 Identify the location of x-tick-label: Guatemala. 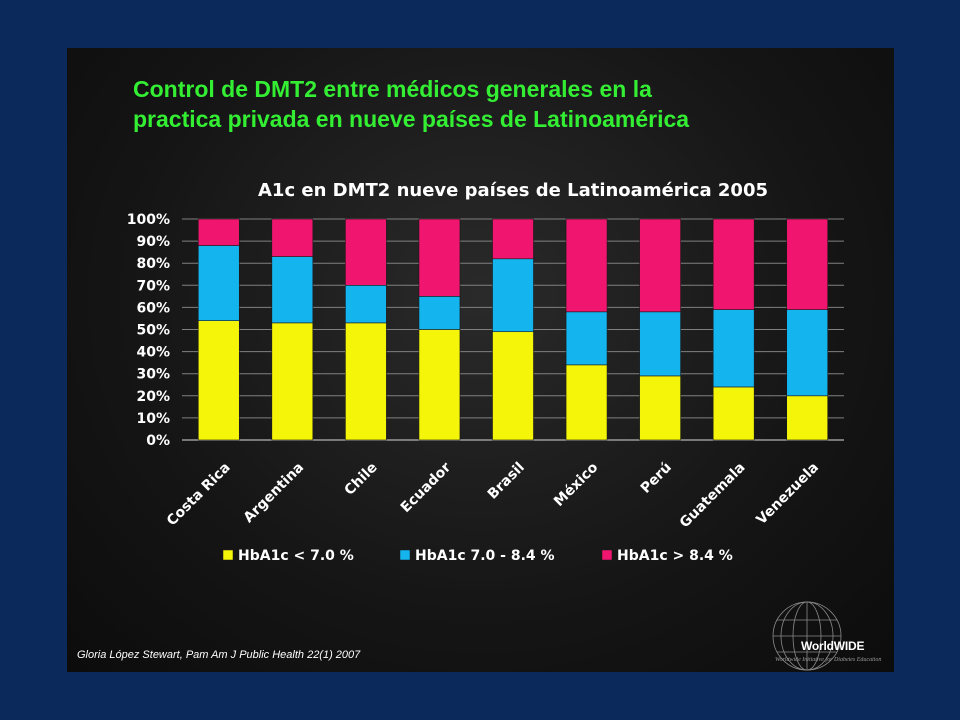
(713, 496).